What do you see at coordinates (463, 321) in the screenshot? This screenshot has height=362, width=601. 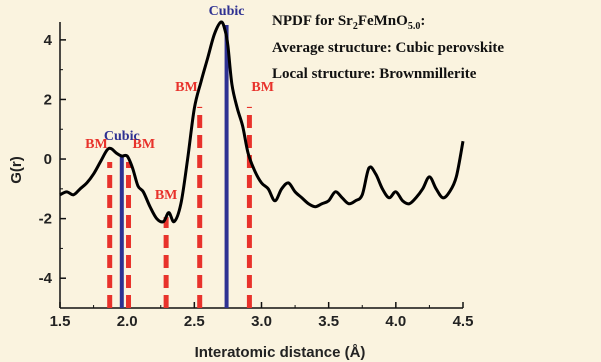 I see `x-tick-label: 4.5` at bounding box center [463, 321].